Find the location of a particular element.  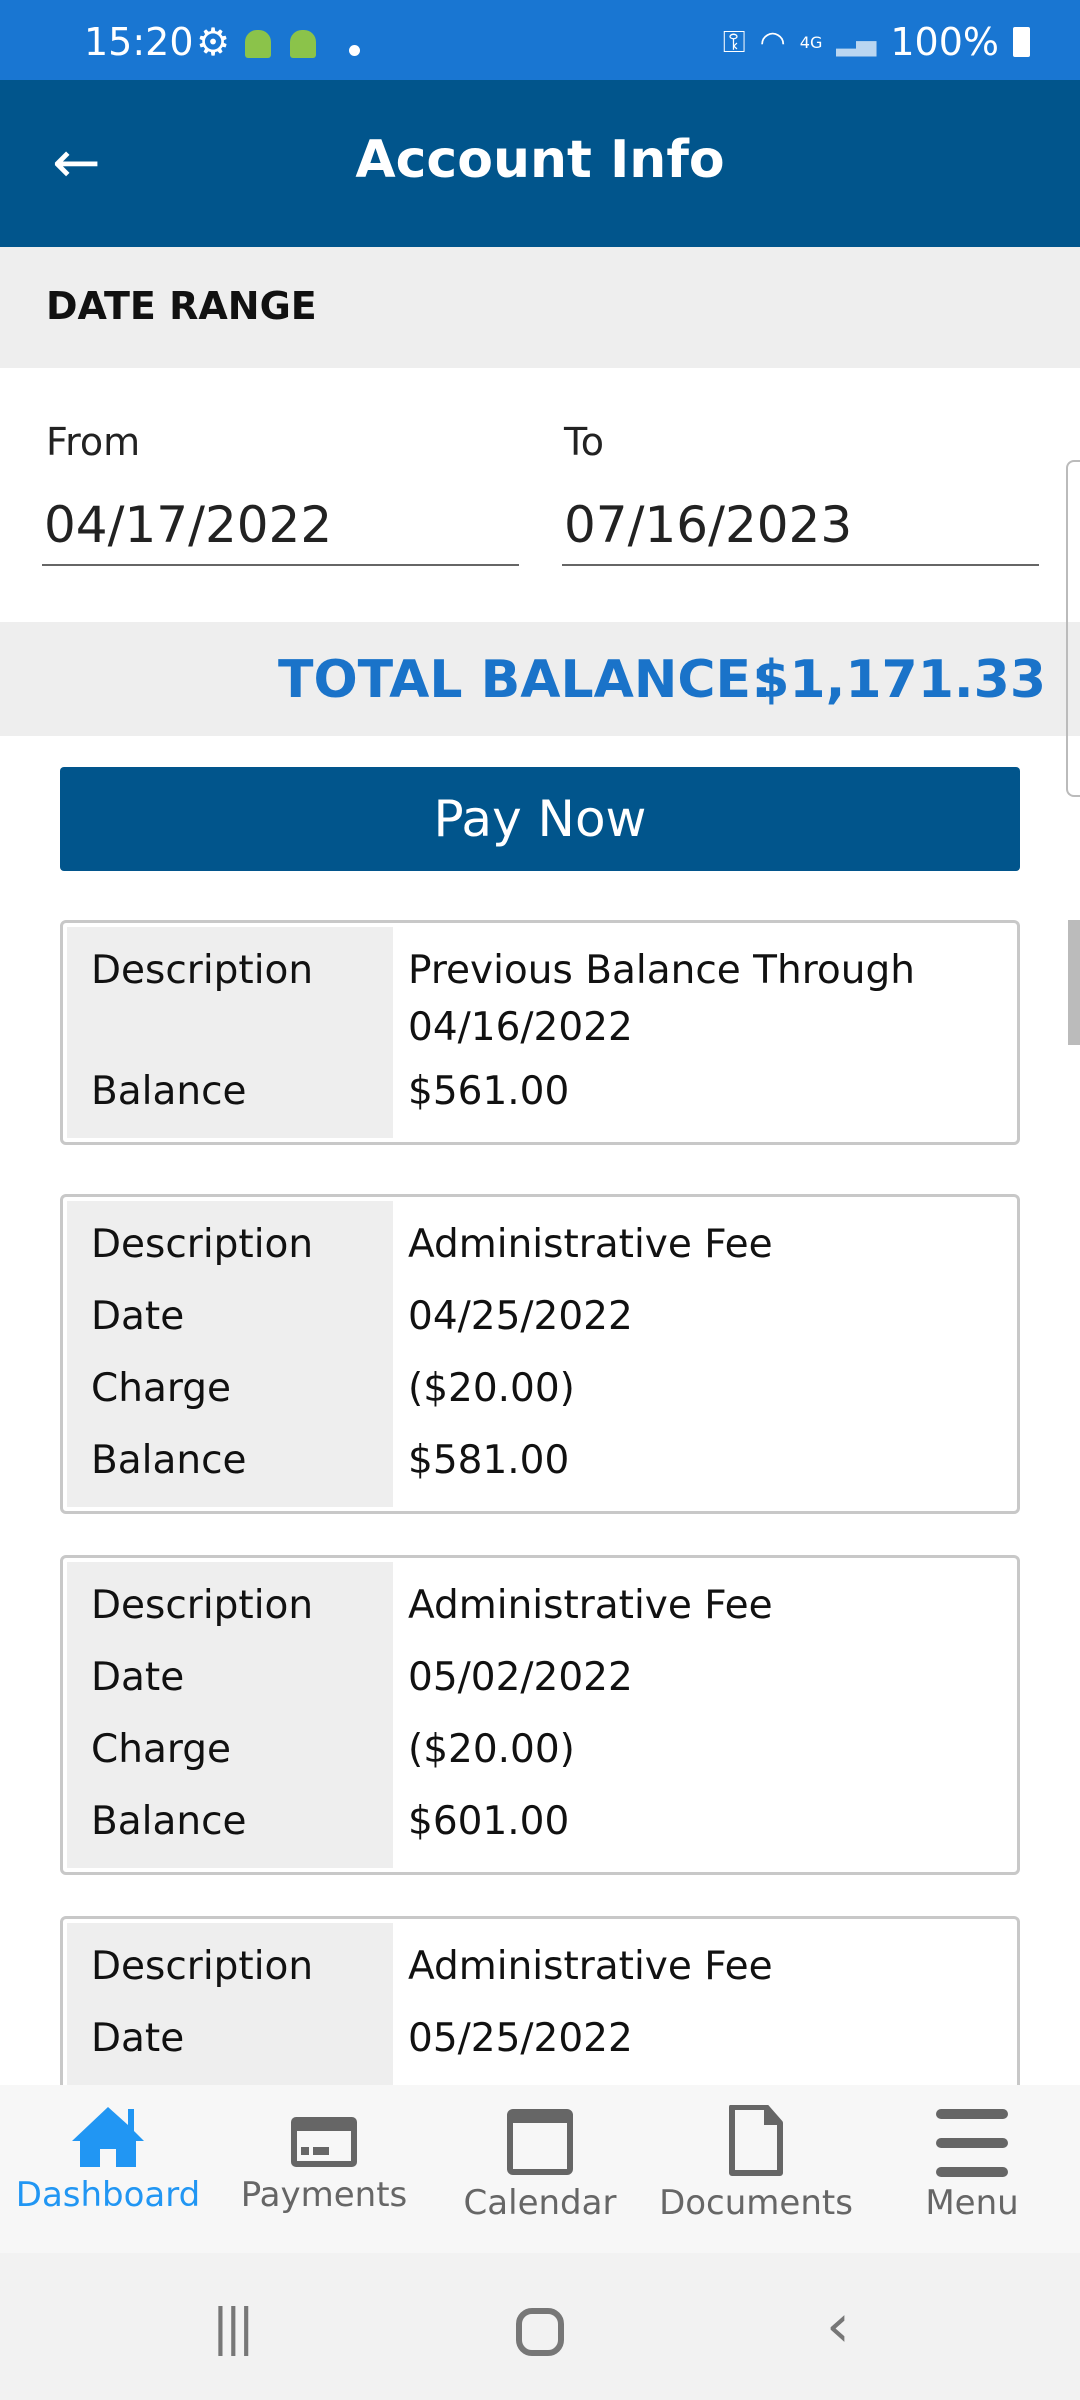

field-value: $581.00 is located at coordinates (489, 1460).